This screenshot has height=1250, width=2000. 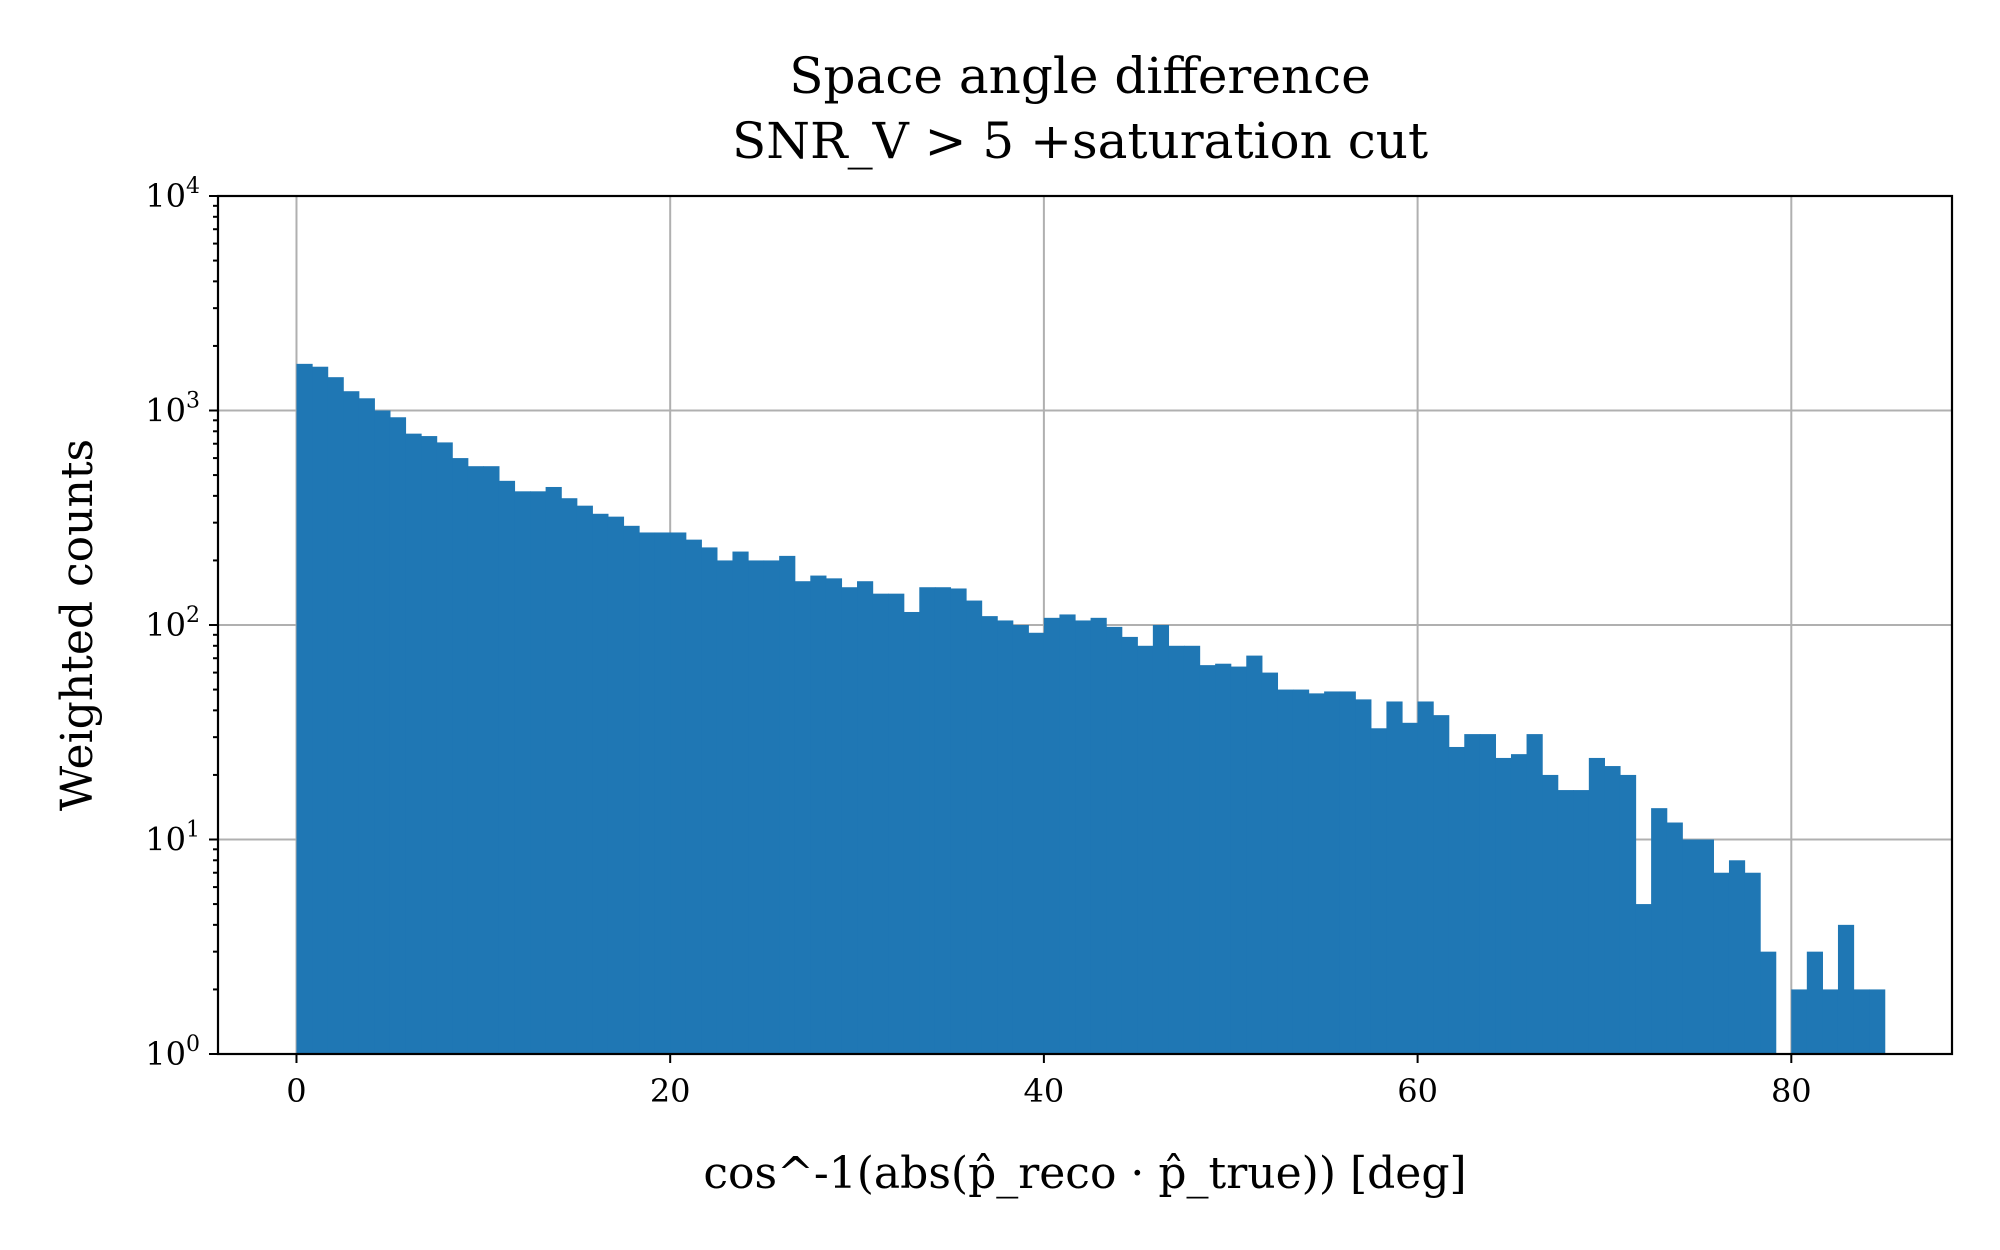 What do you see at coordinates (77, 625) in the screenshot?
I see `y-axis-label: Weighted counts` at bounding box center [77, 625].